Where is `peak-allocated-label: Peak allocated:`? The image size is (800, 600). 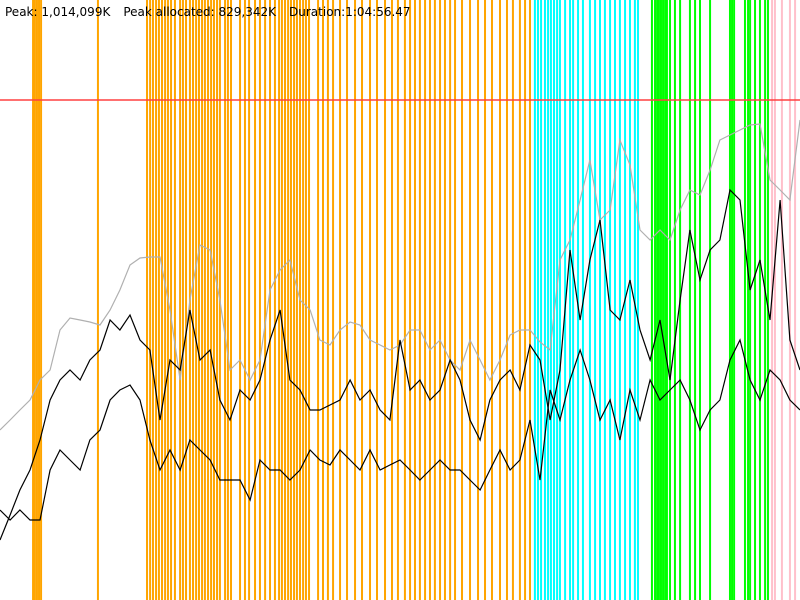 peak-allocated-label: Peak allocated: is located at coordinates (169, 12).